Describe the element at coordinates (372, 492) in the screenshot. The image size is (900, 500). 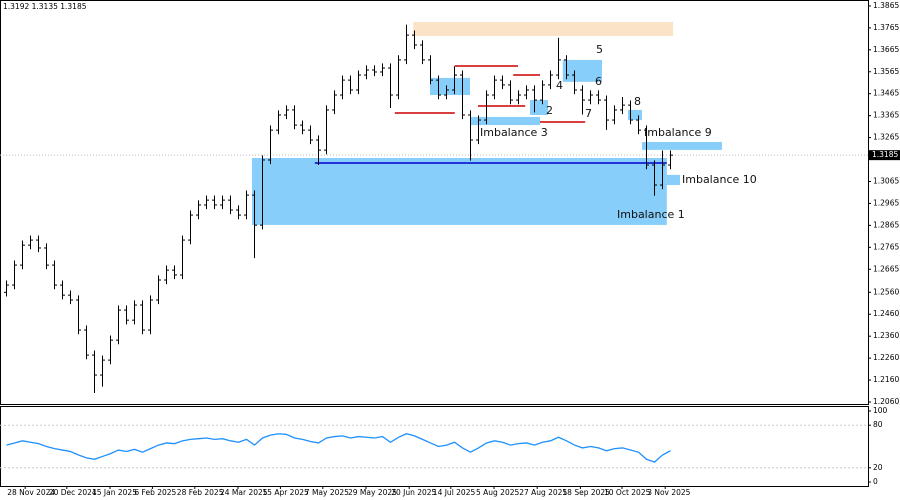
I see `x-tick-label: 29 May 2025` at that location.